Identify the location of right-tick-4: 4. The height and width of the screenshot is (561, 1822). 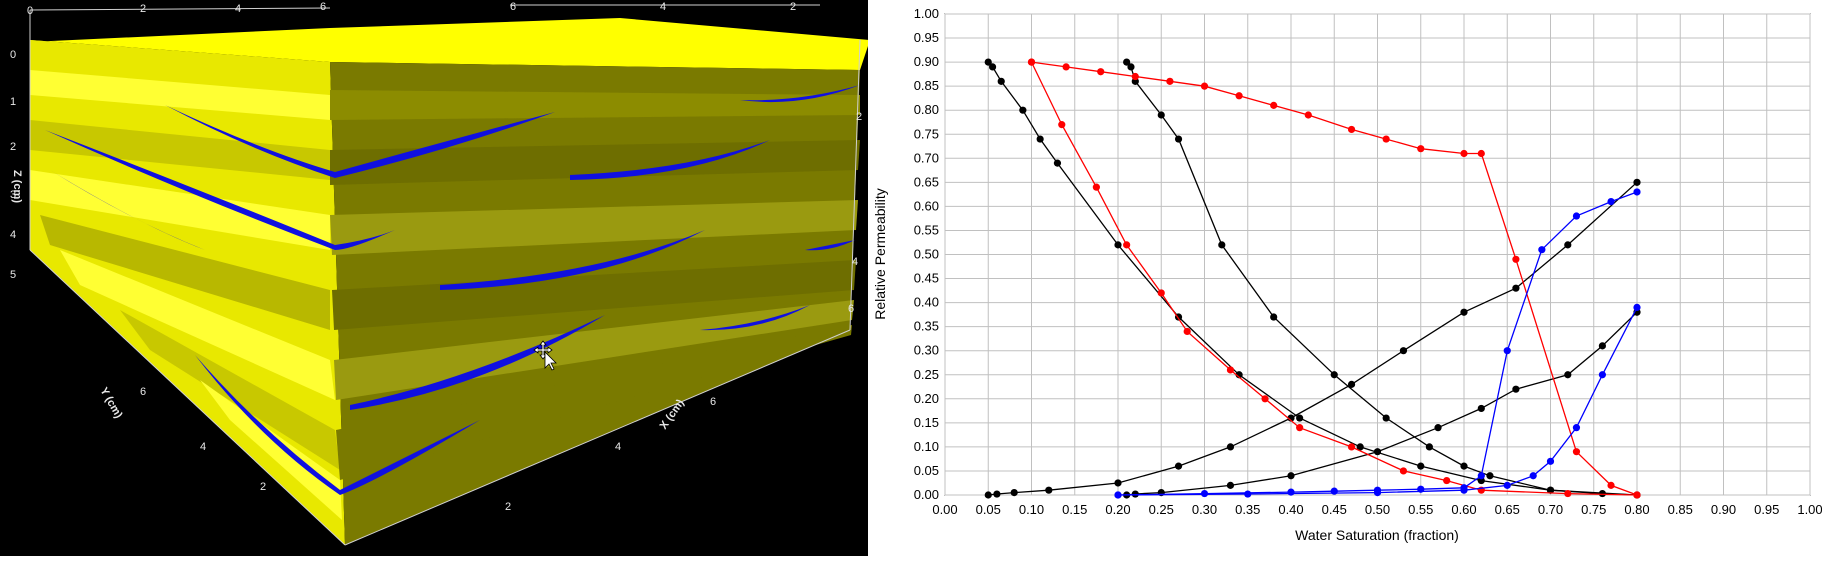
(855, 262).